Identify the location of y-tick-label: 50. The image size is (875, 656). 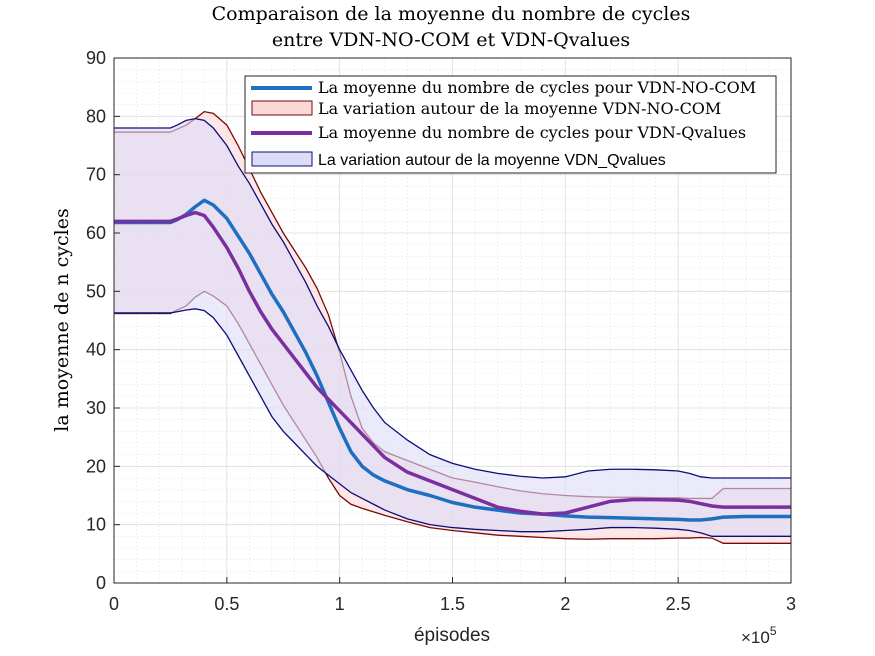
(96, 291).